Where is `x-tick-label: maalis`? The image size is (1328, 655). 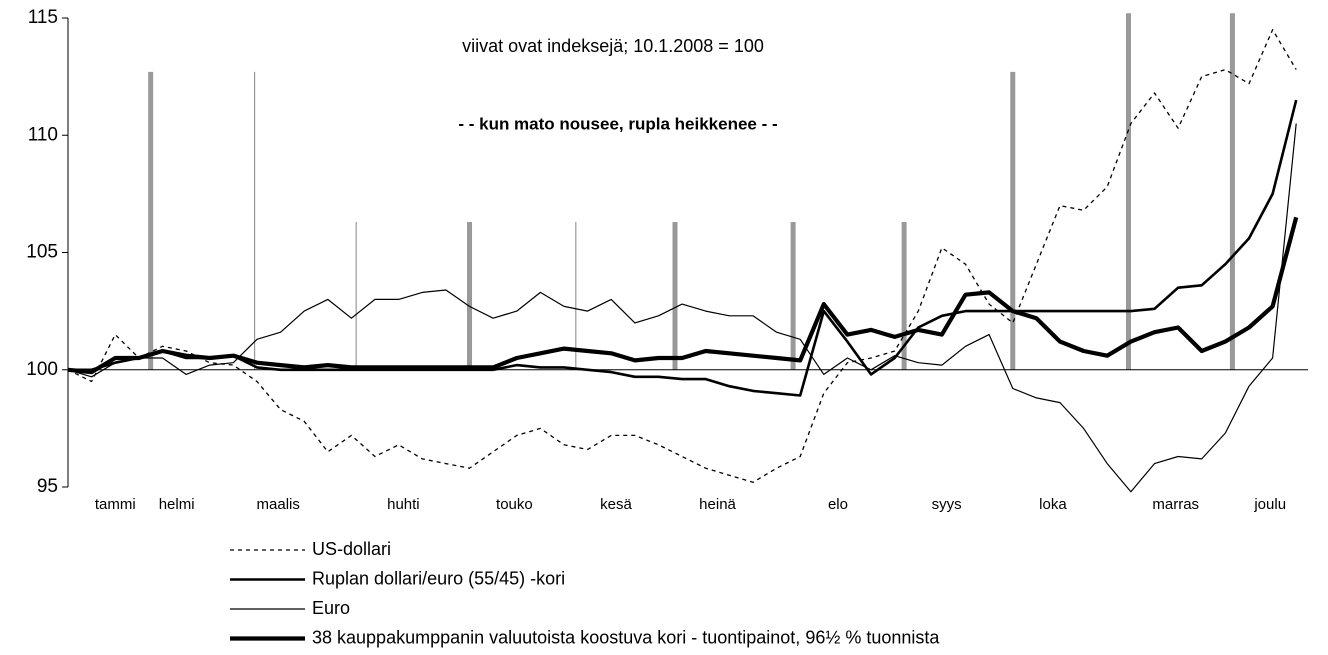
x-tick-label: maalis is located at coordinates (278, 504).